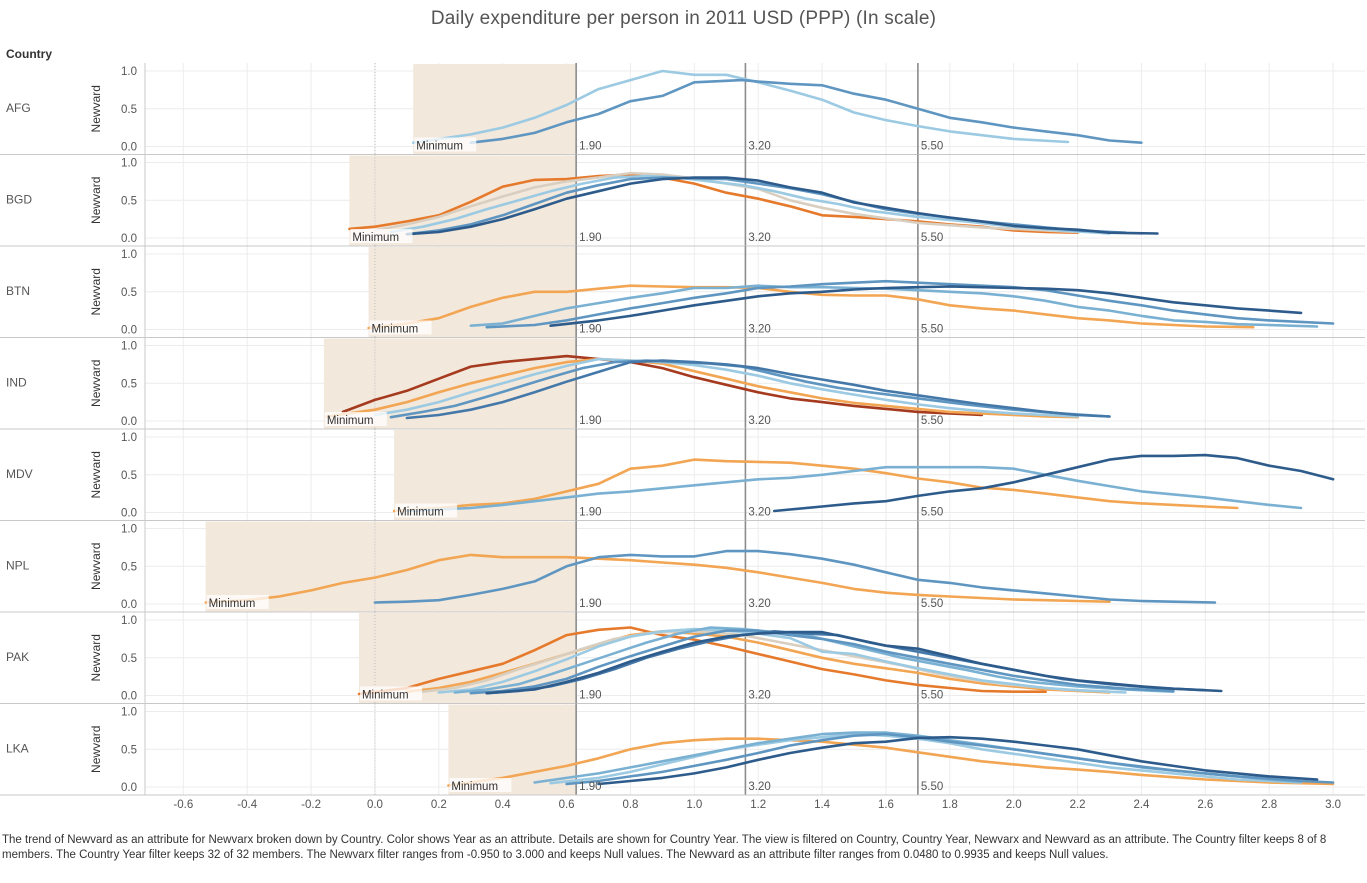 Image resolution: width=1367 pixels, height=883 pixels. What do you see at coordinates (1333, 805) in the screenshot?
I see `x-tick-label: 3.0` at bounding box center [1333, 805].